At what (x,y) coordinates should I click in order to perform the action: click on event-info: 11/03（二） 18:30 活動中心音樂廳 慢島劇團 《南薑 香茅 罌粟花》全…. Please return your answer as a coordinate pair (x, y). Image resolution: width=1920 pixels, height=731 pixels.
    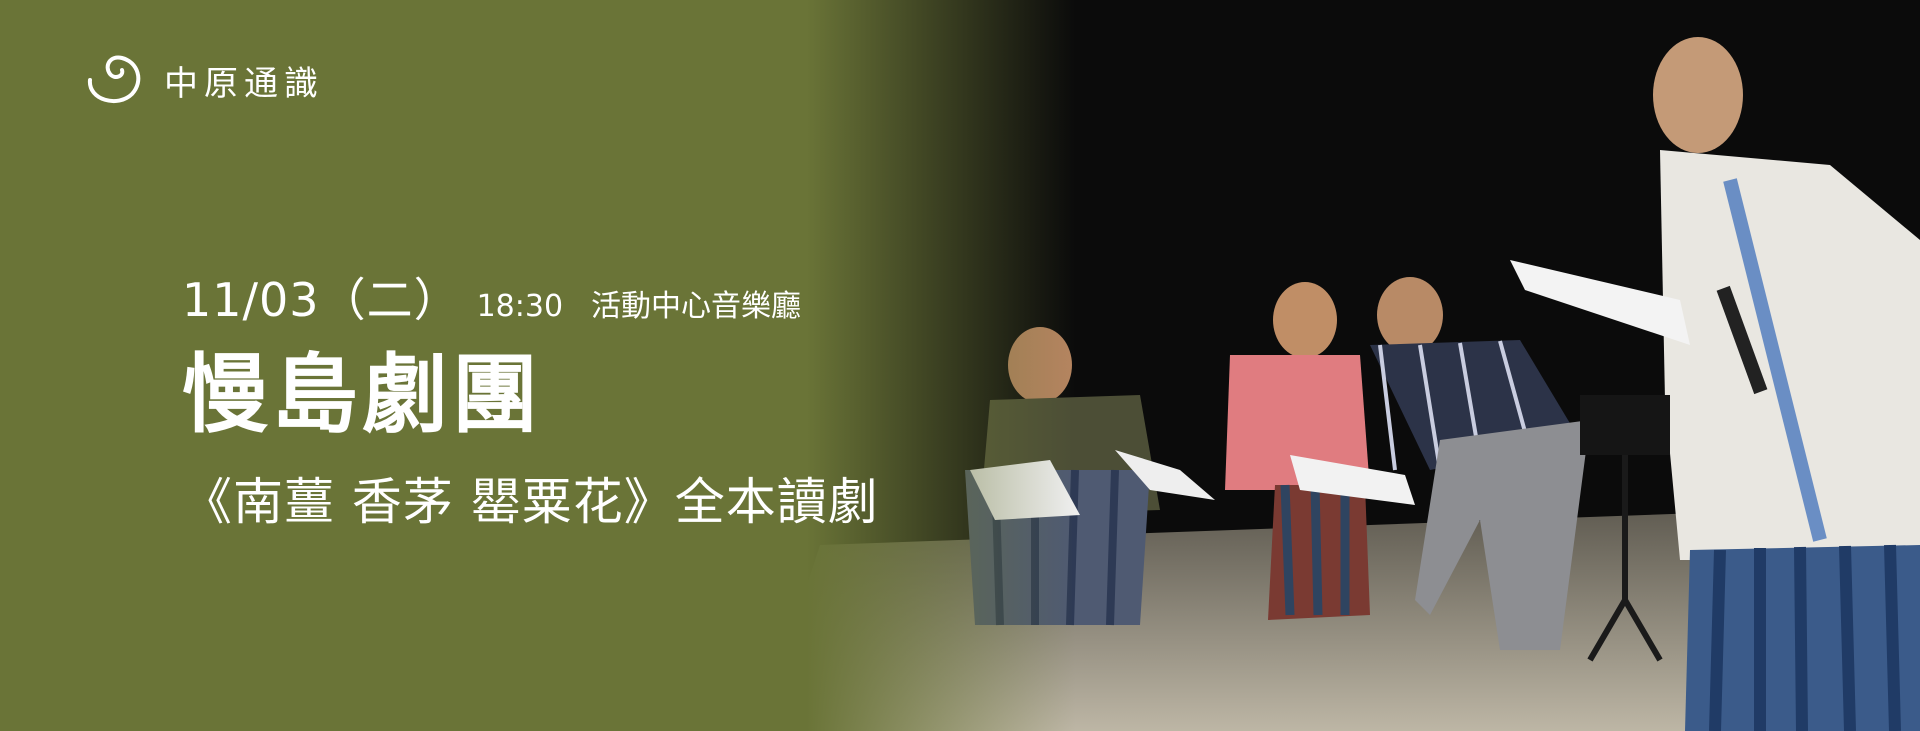
    Looking at the image, I should click on (530, 399).